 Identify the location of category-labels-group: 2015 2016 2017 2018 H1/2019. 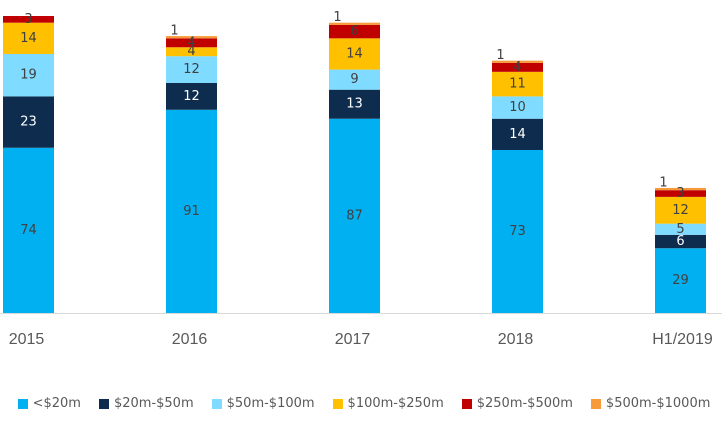
(361, 339).